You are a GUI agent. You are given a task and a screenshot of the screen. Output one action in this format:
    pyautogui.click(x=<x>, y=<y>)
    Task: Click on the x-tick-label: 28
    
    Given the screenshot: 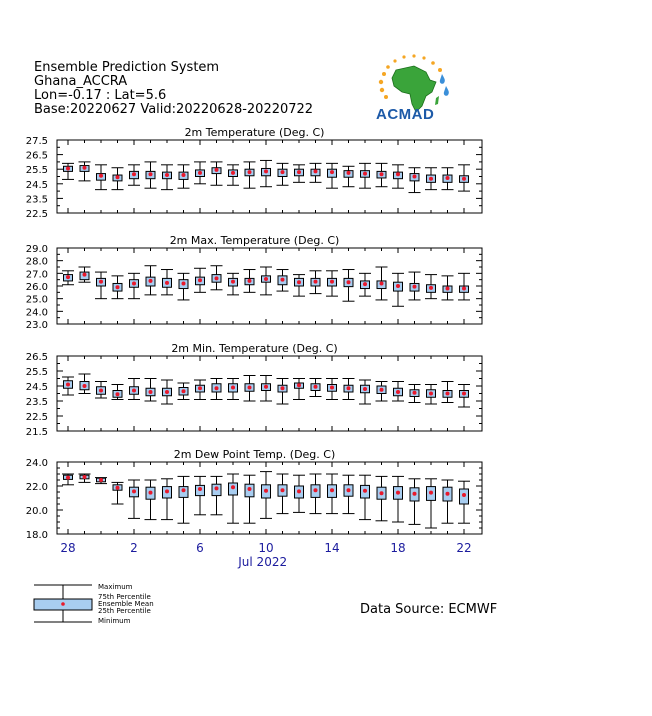 What is the action you would take?
    pyautogui.click(x=67, y=548)
    